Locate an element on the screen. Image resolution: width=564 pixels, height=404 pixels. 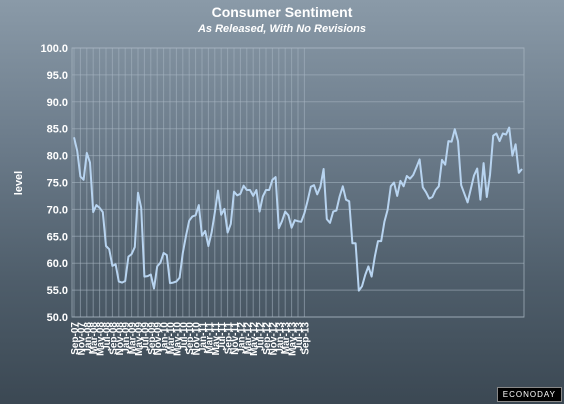
y-tick-label: 90.0 is located at coordinates (57, 103).